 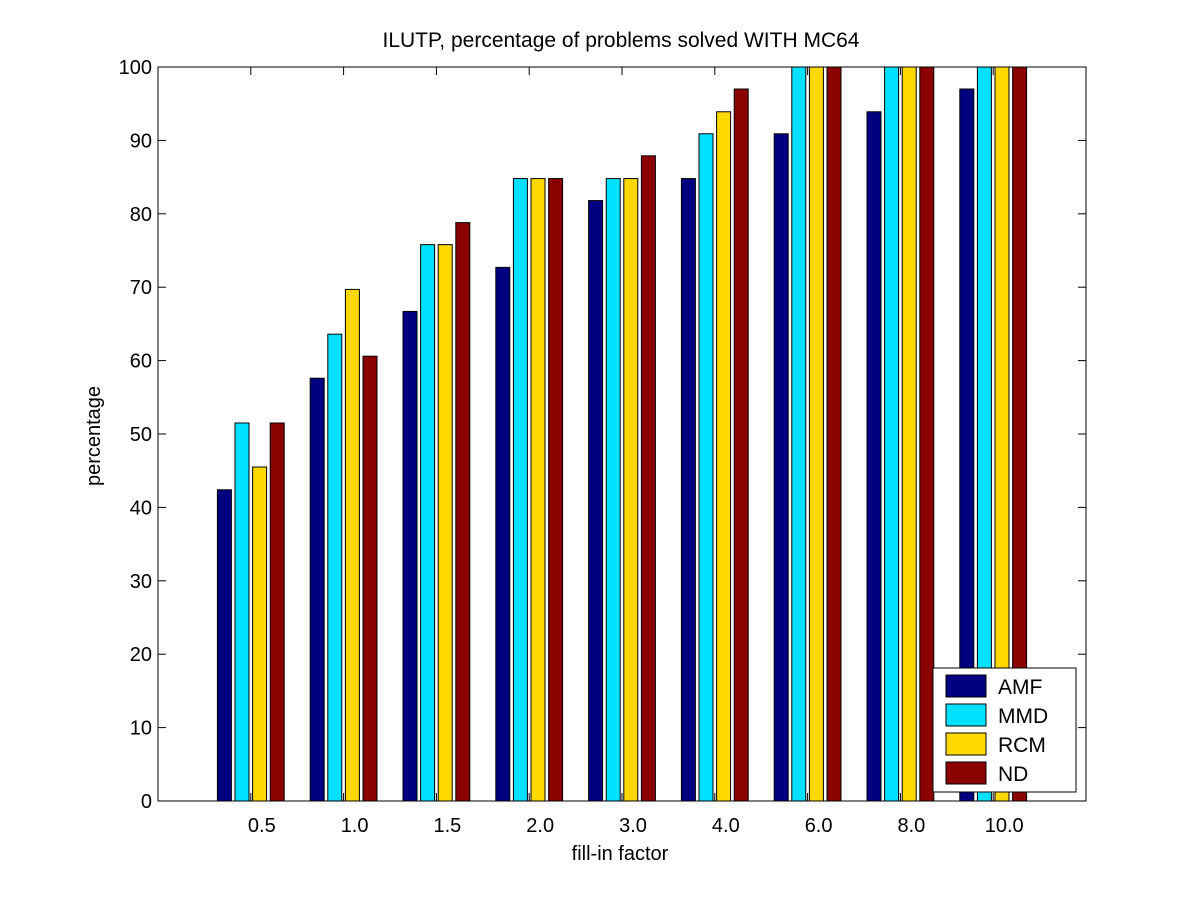 What do you see at coordinates (631, 490) in the screenshot?
I see `bar-rcm-3.0` at bounding box center [631, 490].